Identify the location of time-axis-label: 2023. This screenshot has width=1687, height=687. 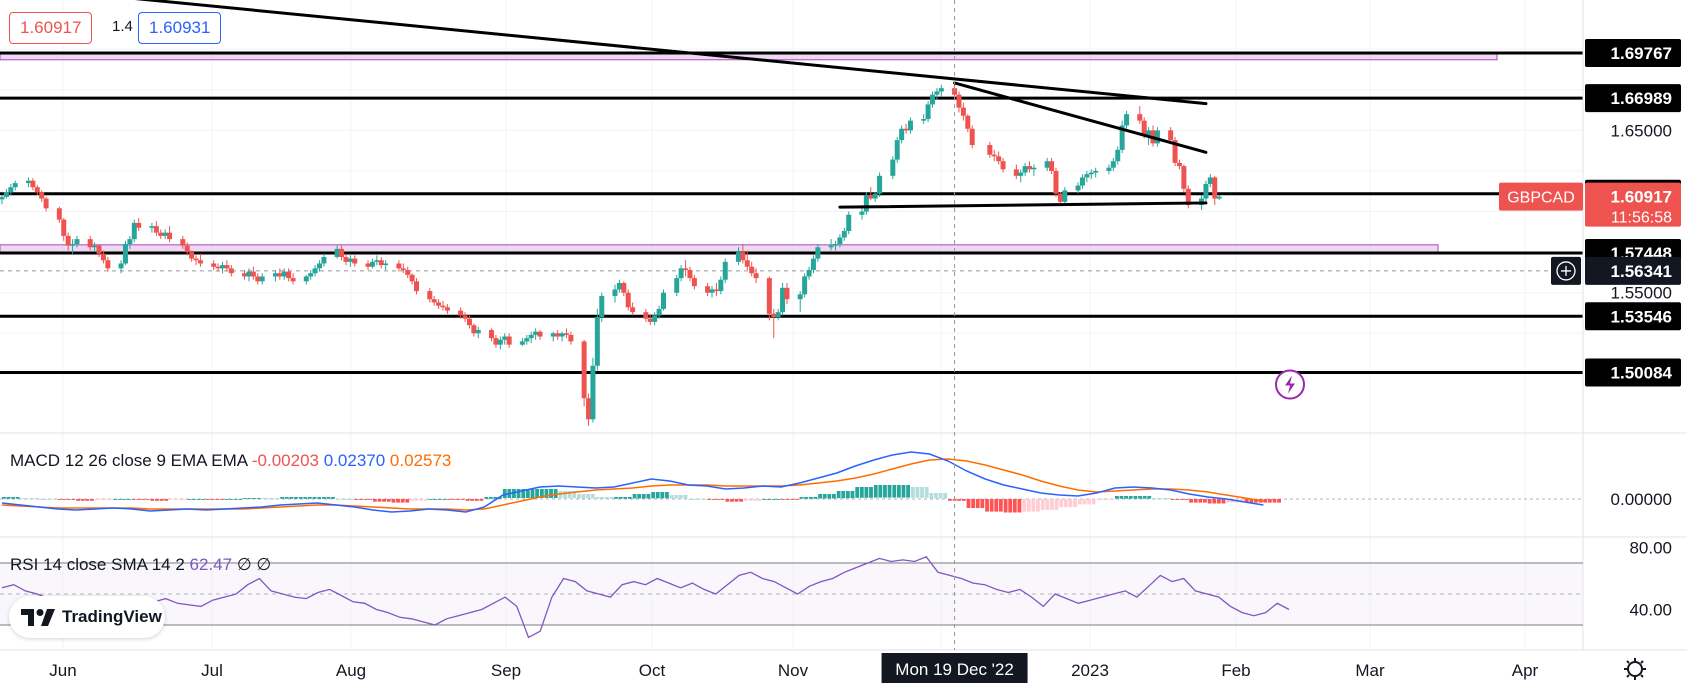
(1090, 670).